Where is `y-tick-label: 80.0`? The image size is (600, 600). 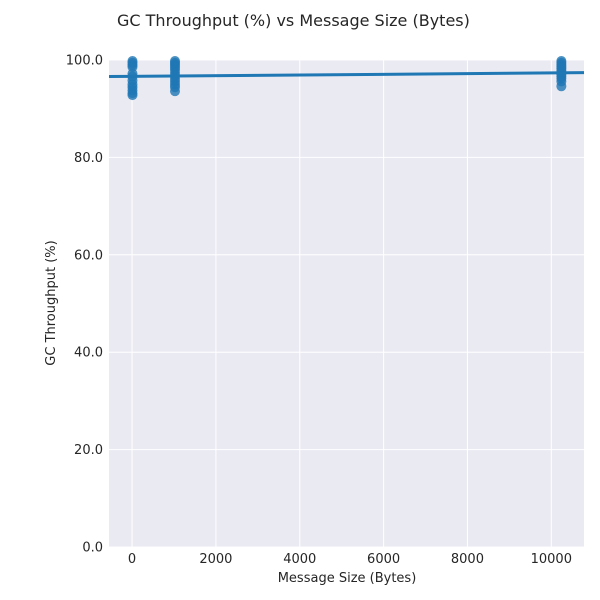 y-tick-label: 80.0 is located at coordinates (88, 158).